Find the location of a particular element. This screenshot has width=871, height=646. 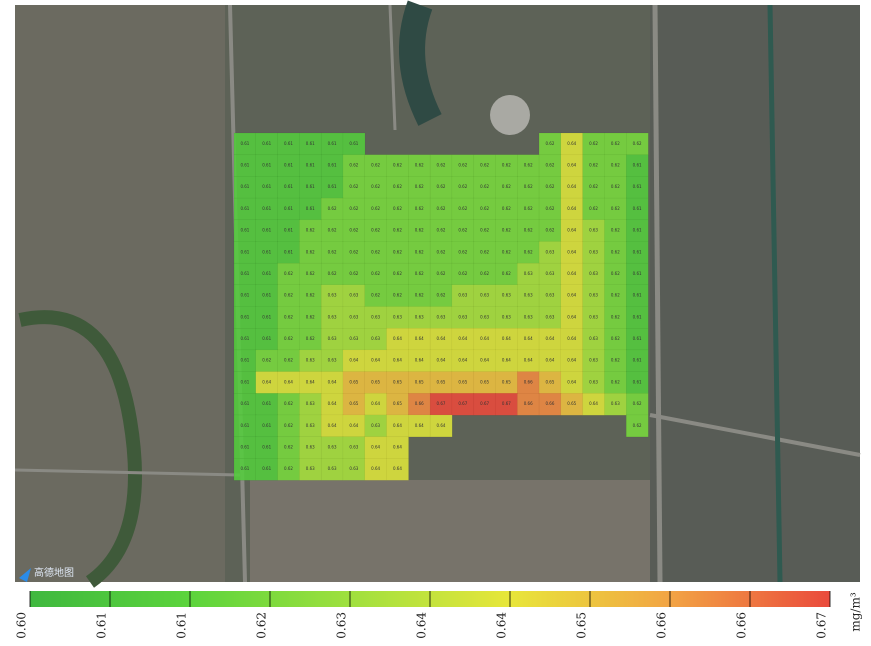

map-logo: 高德地图 is located at coordinates (46, 574).